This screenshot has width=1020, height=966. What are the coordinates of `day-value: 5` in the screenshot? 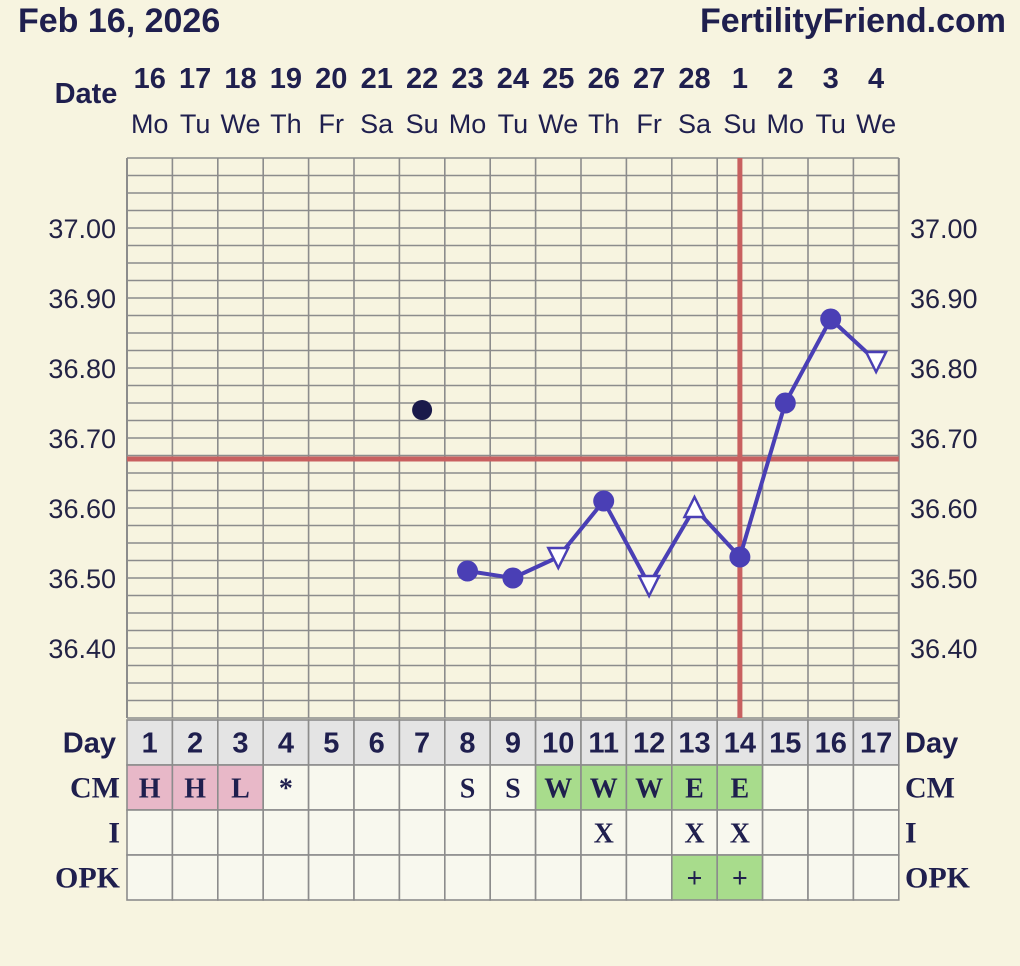 It's located at (331, 744).